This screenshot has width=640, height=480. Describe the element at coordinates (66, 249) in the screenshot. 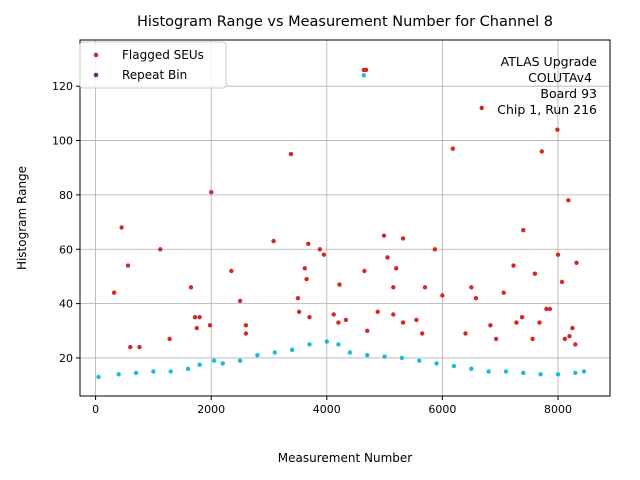

I see `y-tick-label: 60` at that location.